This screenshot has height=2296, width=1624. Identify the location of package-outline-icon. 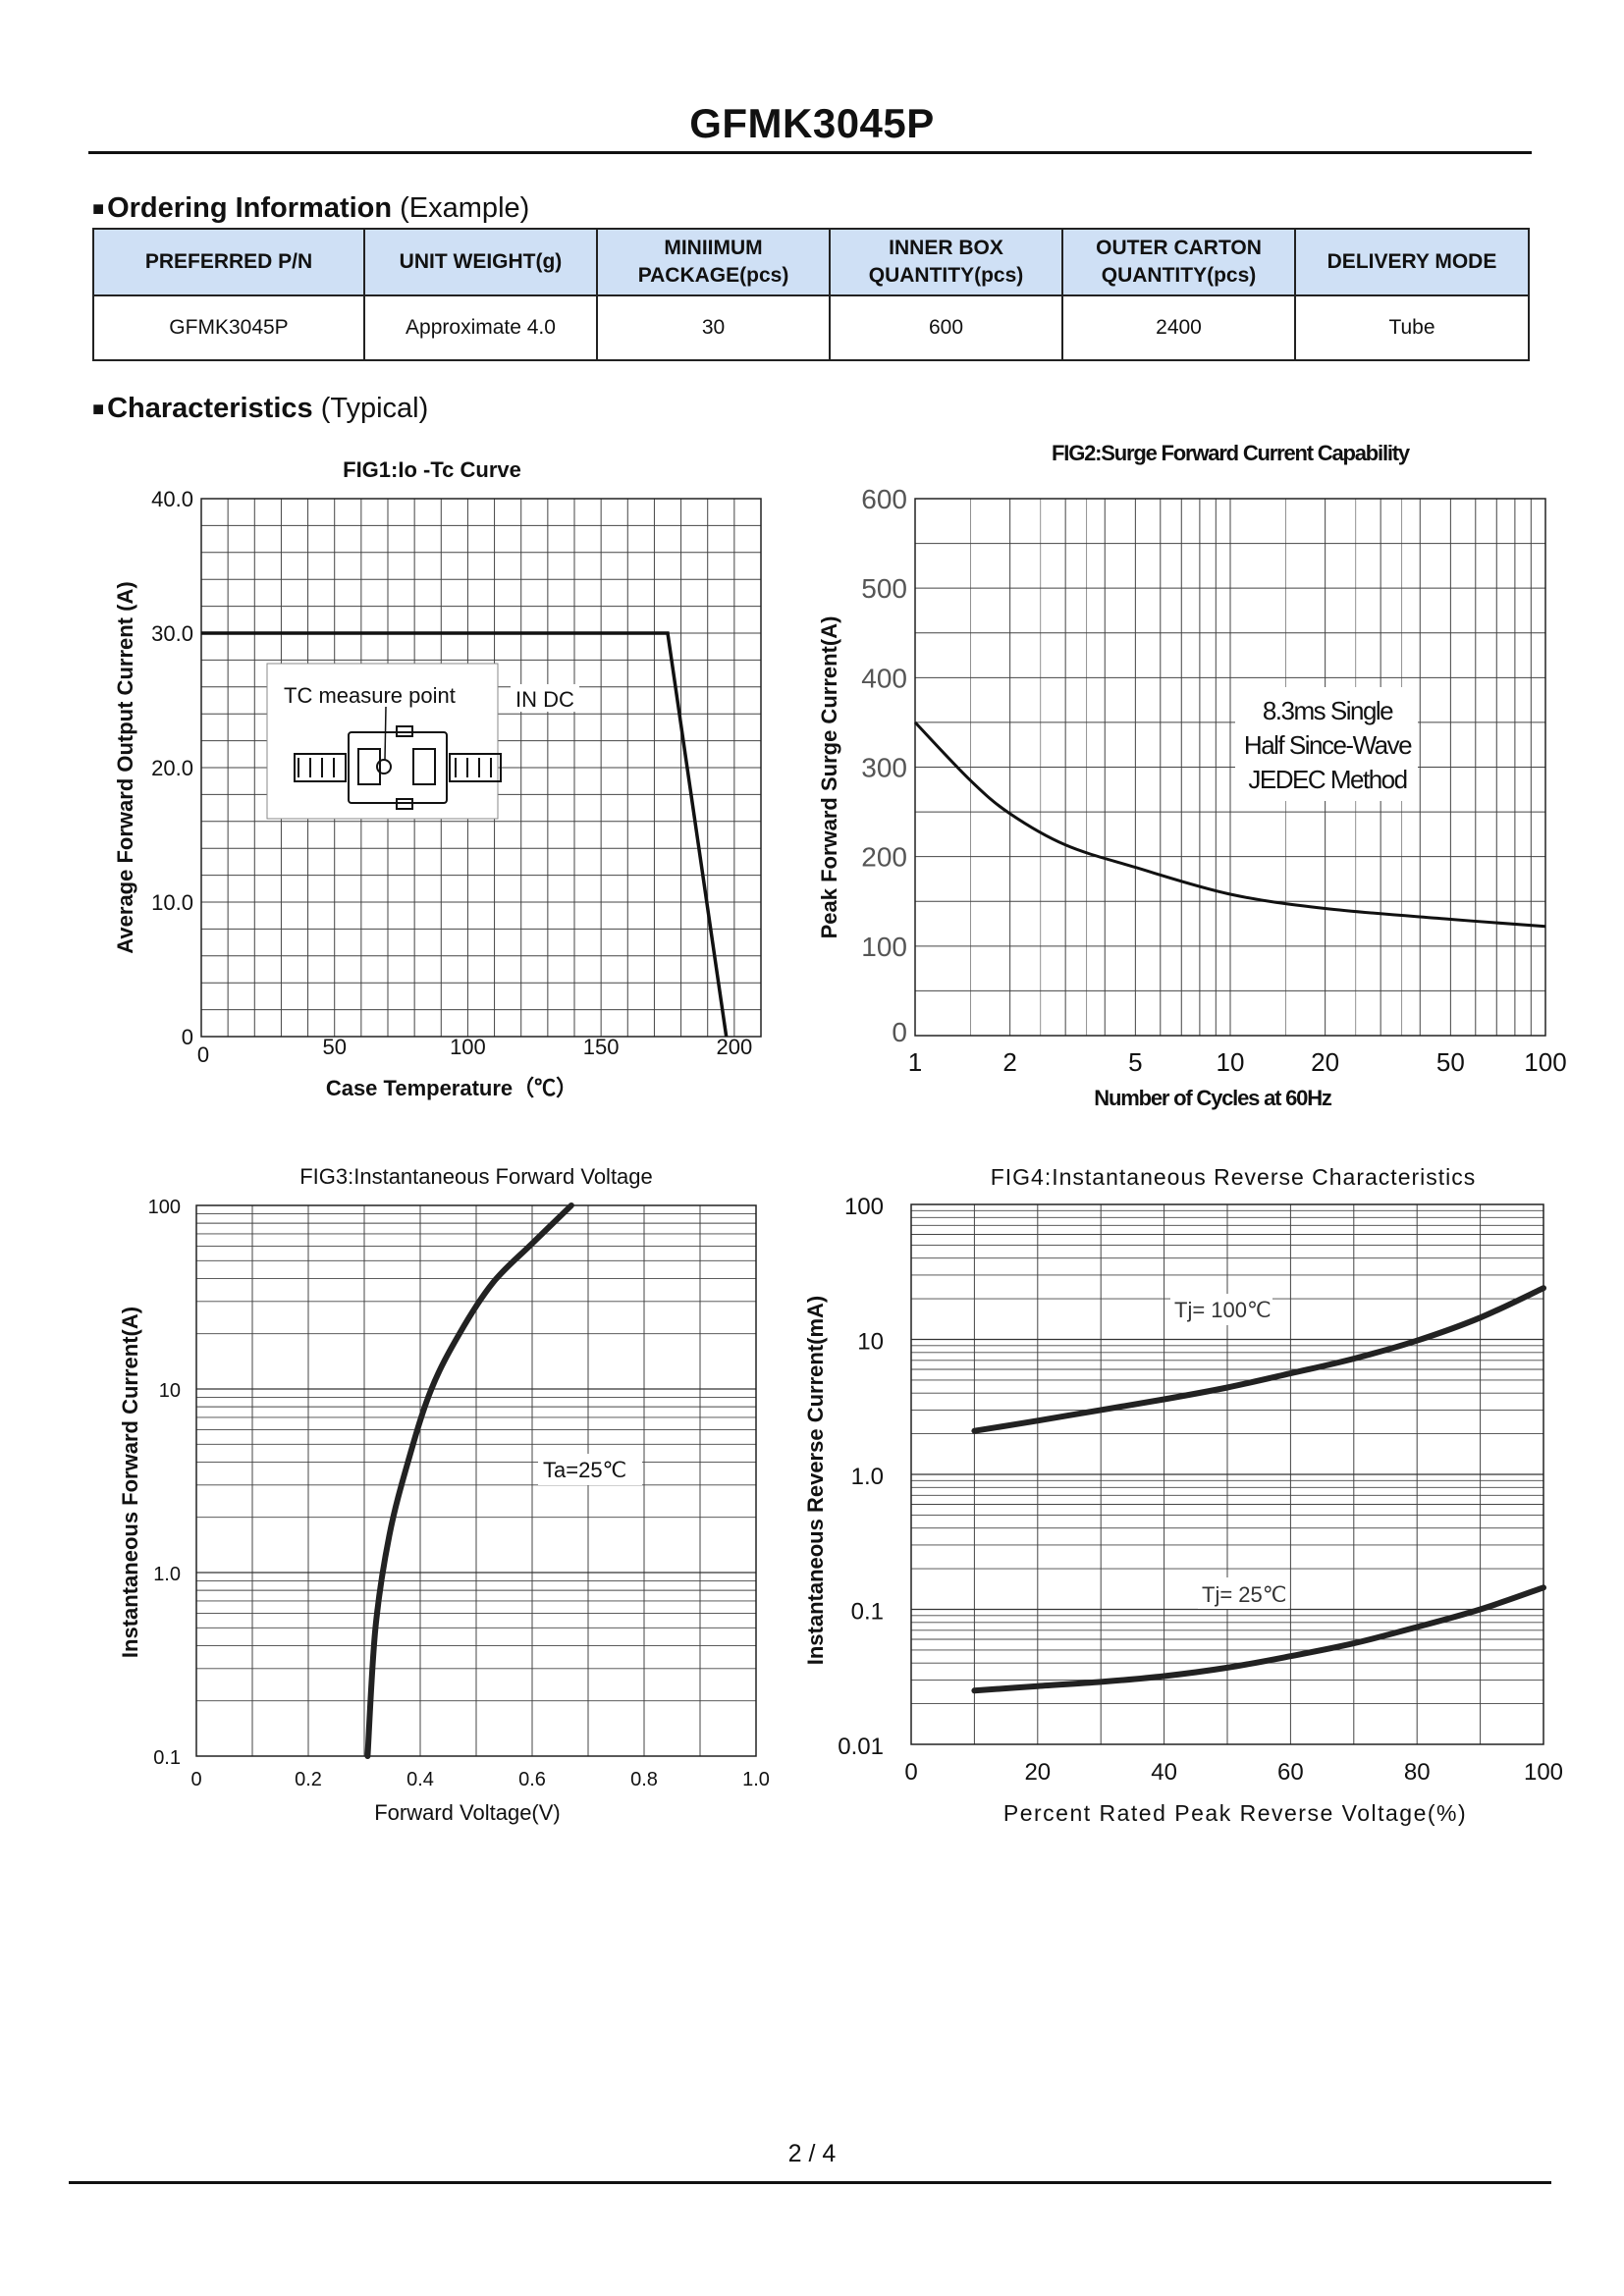
(398, 767).